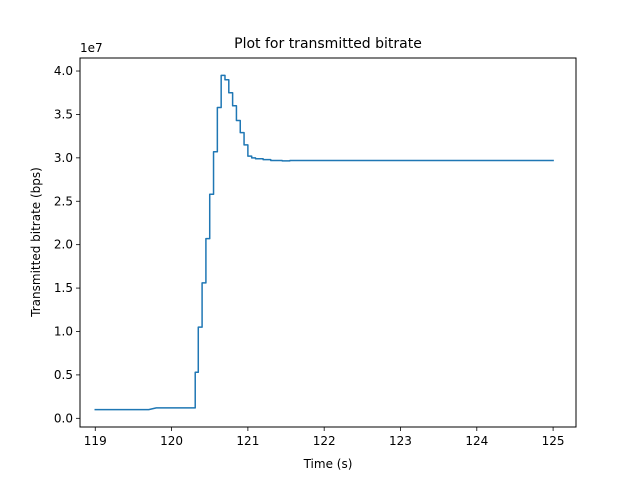  Describe the element at coordinates (63, 71) in the screenshot. I see `y-tick-label: 4.0` at that location.